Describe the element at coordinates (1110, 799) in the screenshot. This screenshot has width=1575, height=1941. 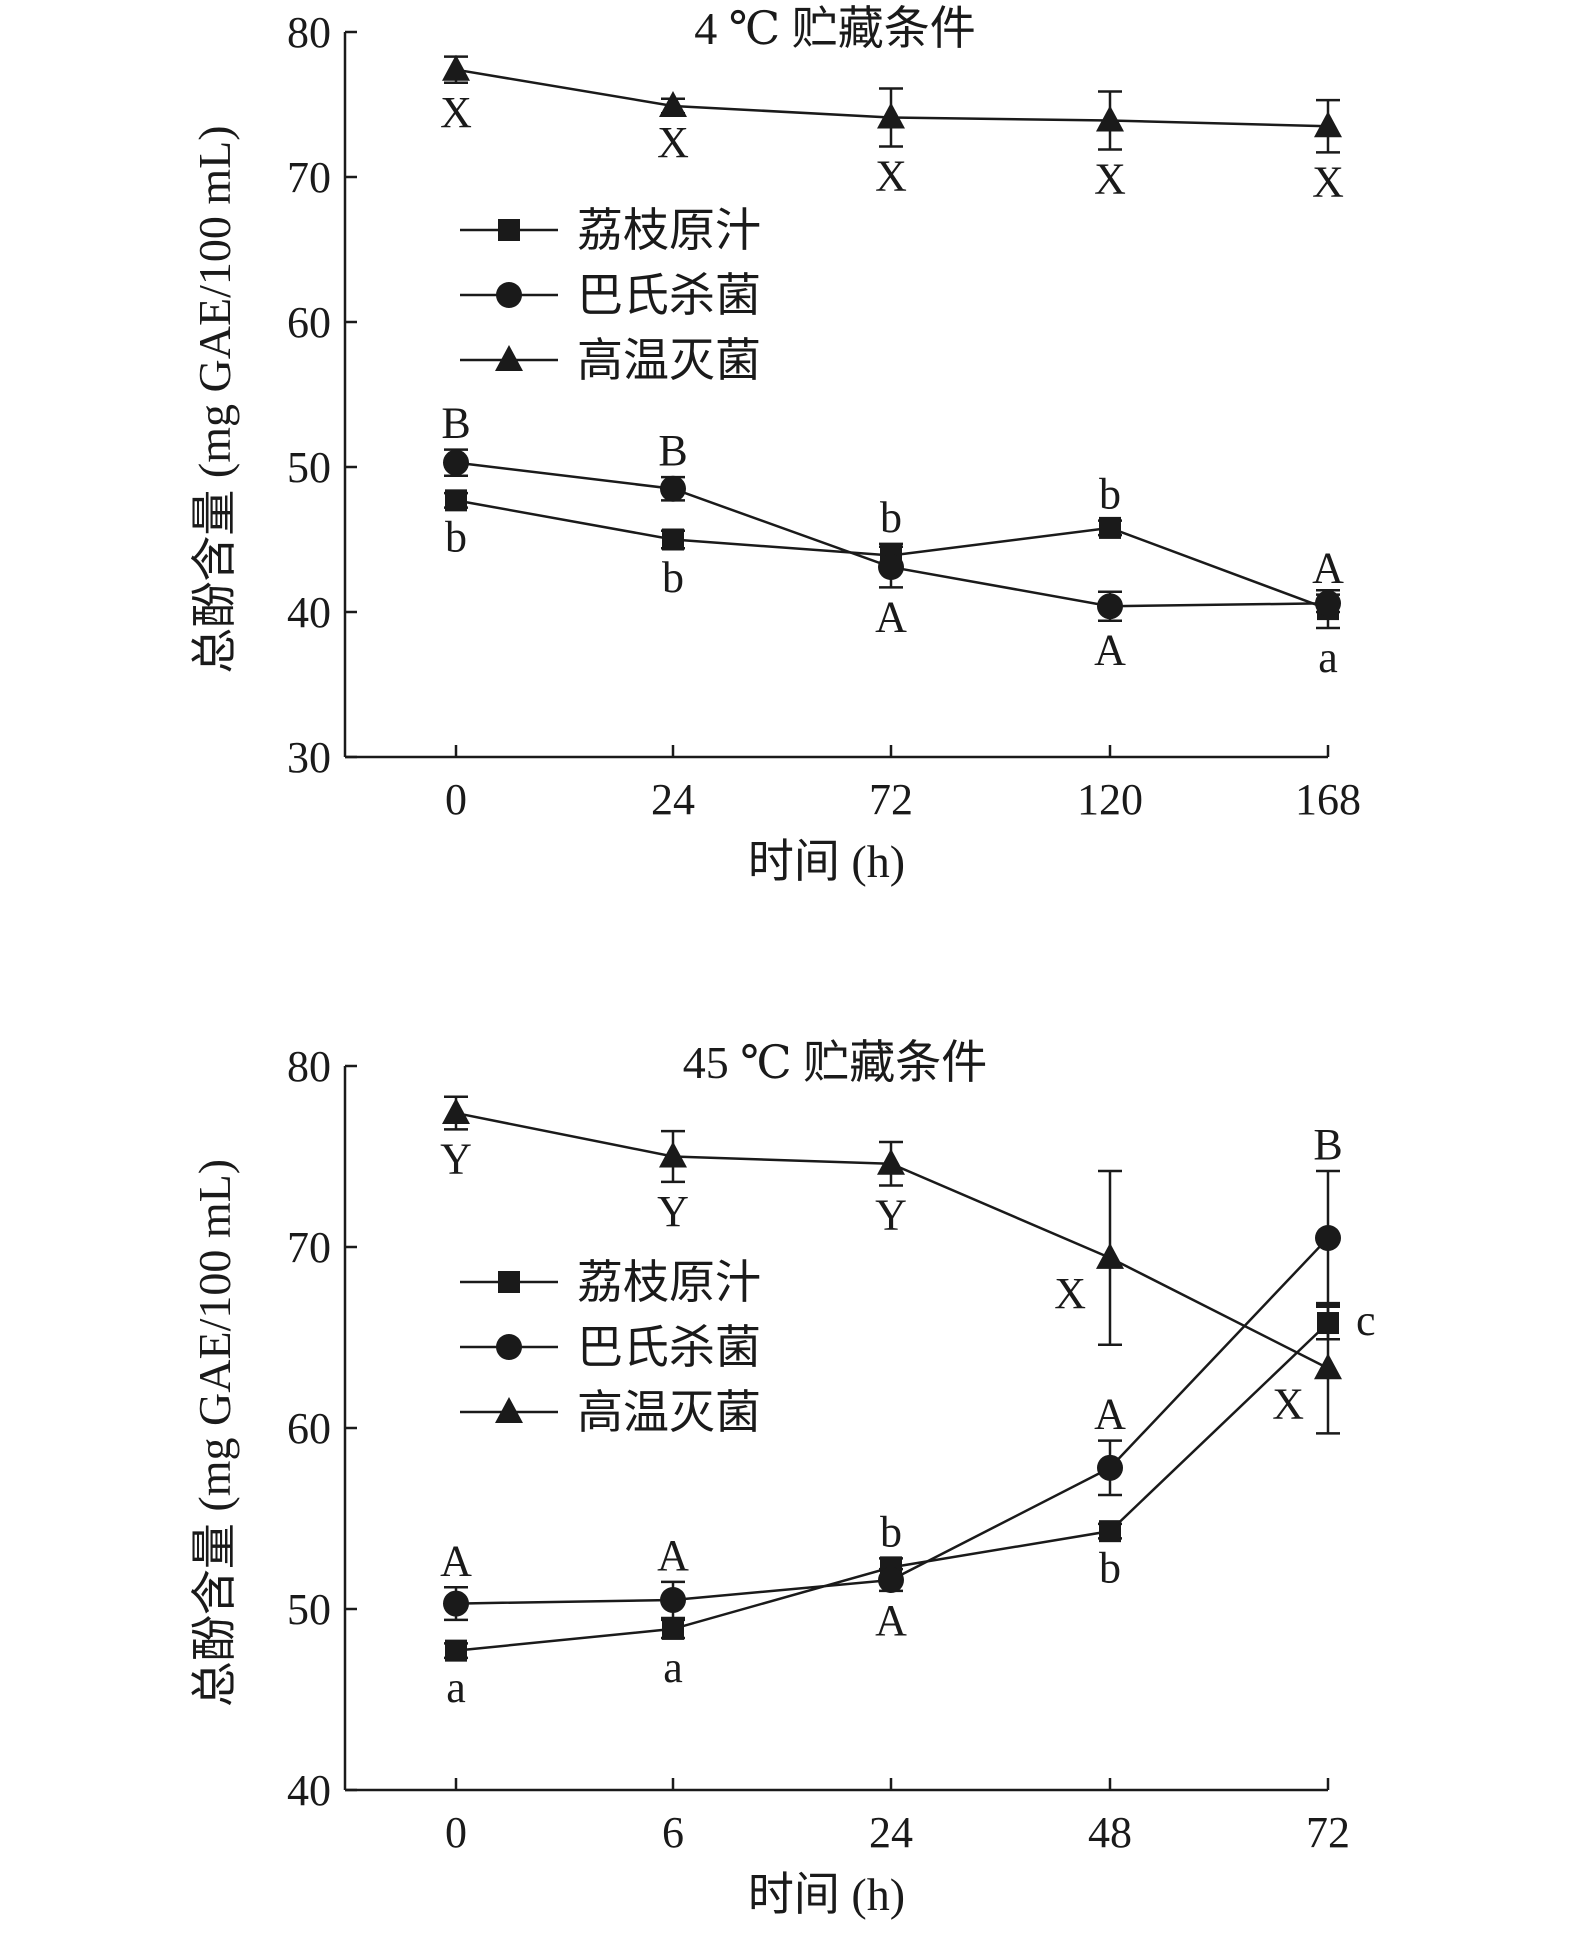
I see `x-tick-label: 120` at that location.